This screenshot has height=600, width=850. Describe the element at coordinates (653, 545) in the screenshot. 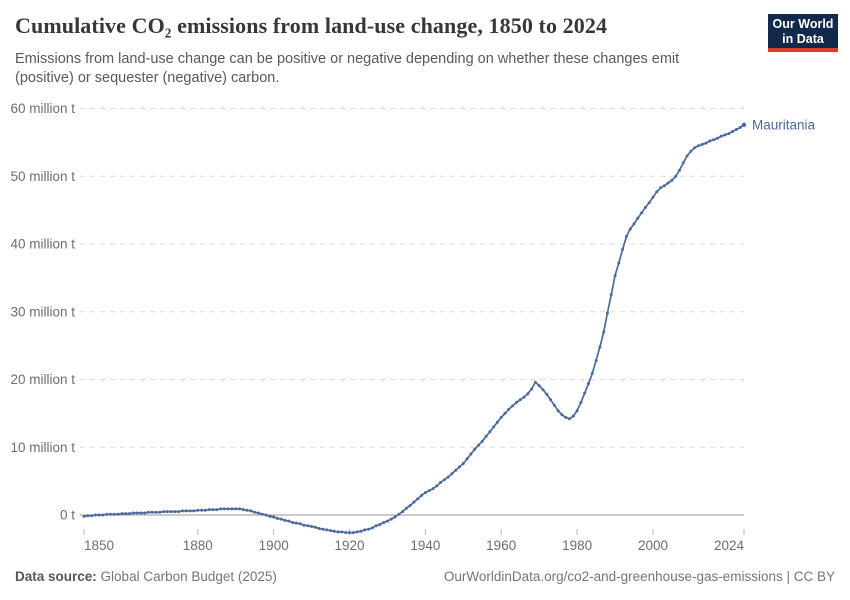

I see `x-tick-label: 2000` at that location.